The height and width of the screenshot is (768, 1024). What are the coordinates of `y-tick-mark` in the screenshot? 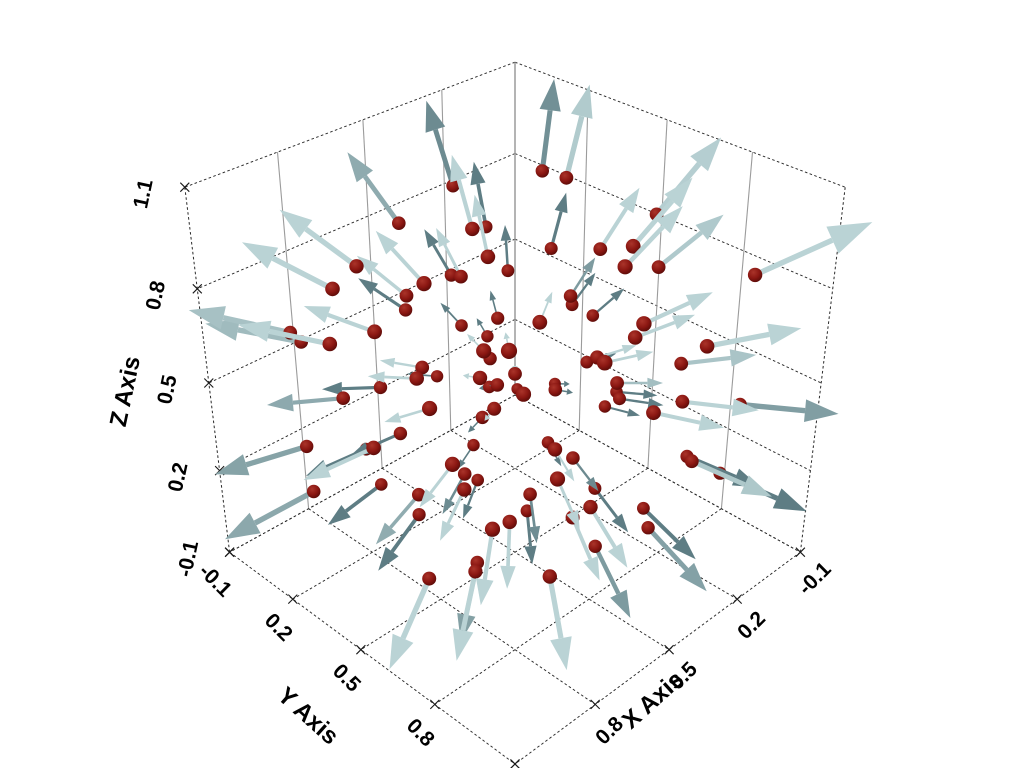 It's located at (292, 599).